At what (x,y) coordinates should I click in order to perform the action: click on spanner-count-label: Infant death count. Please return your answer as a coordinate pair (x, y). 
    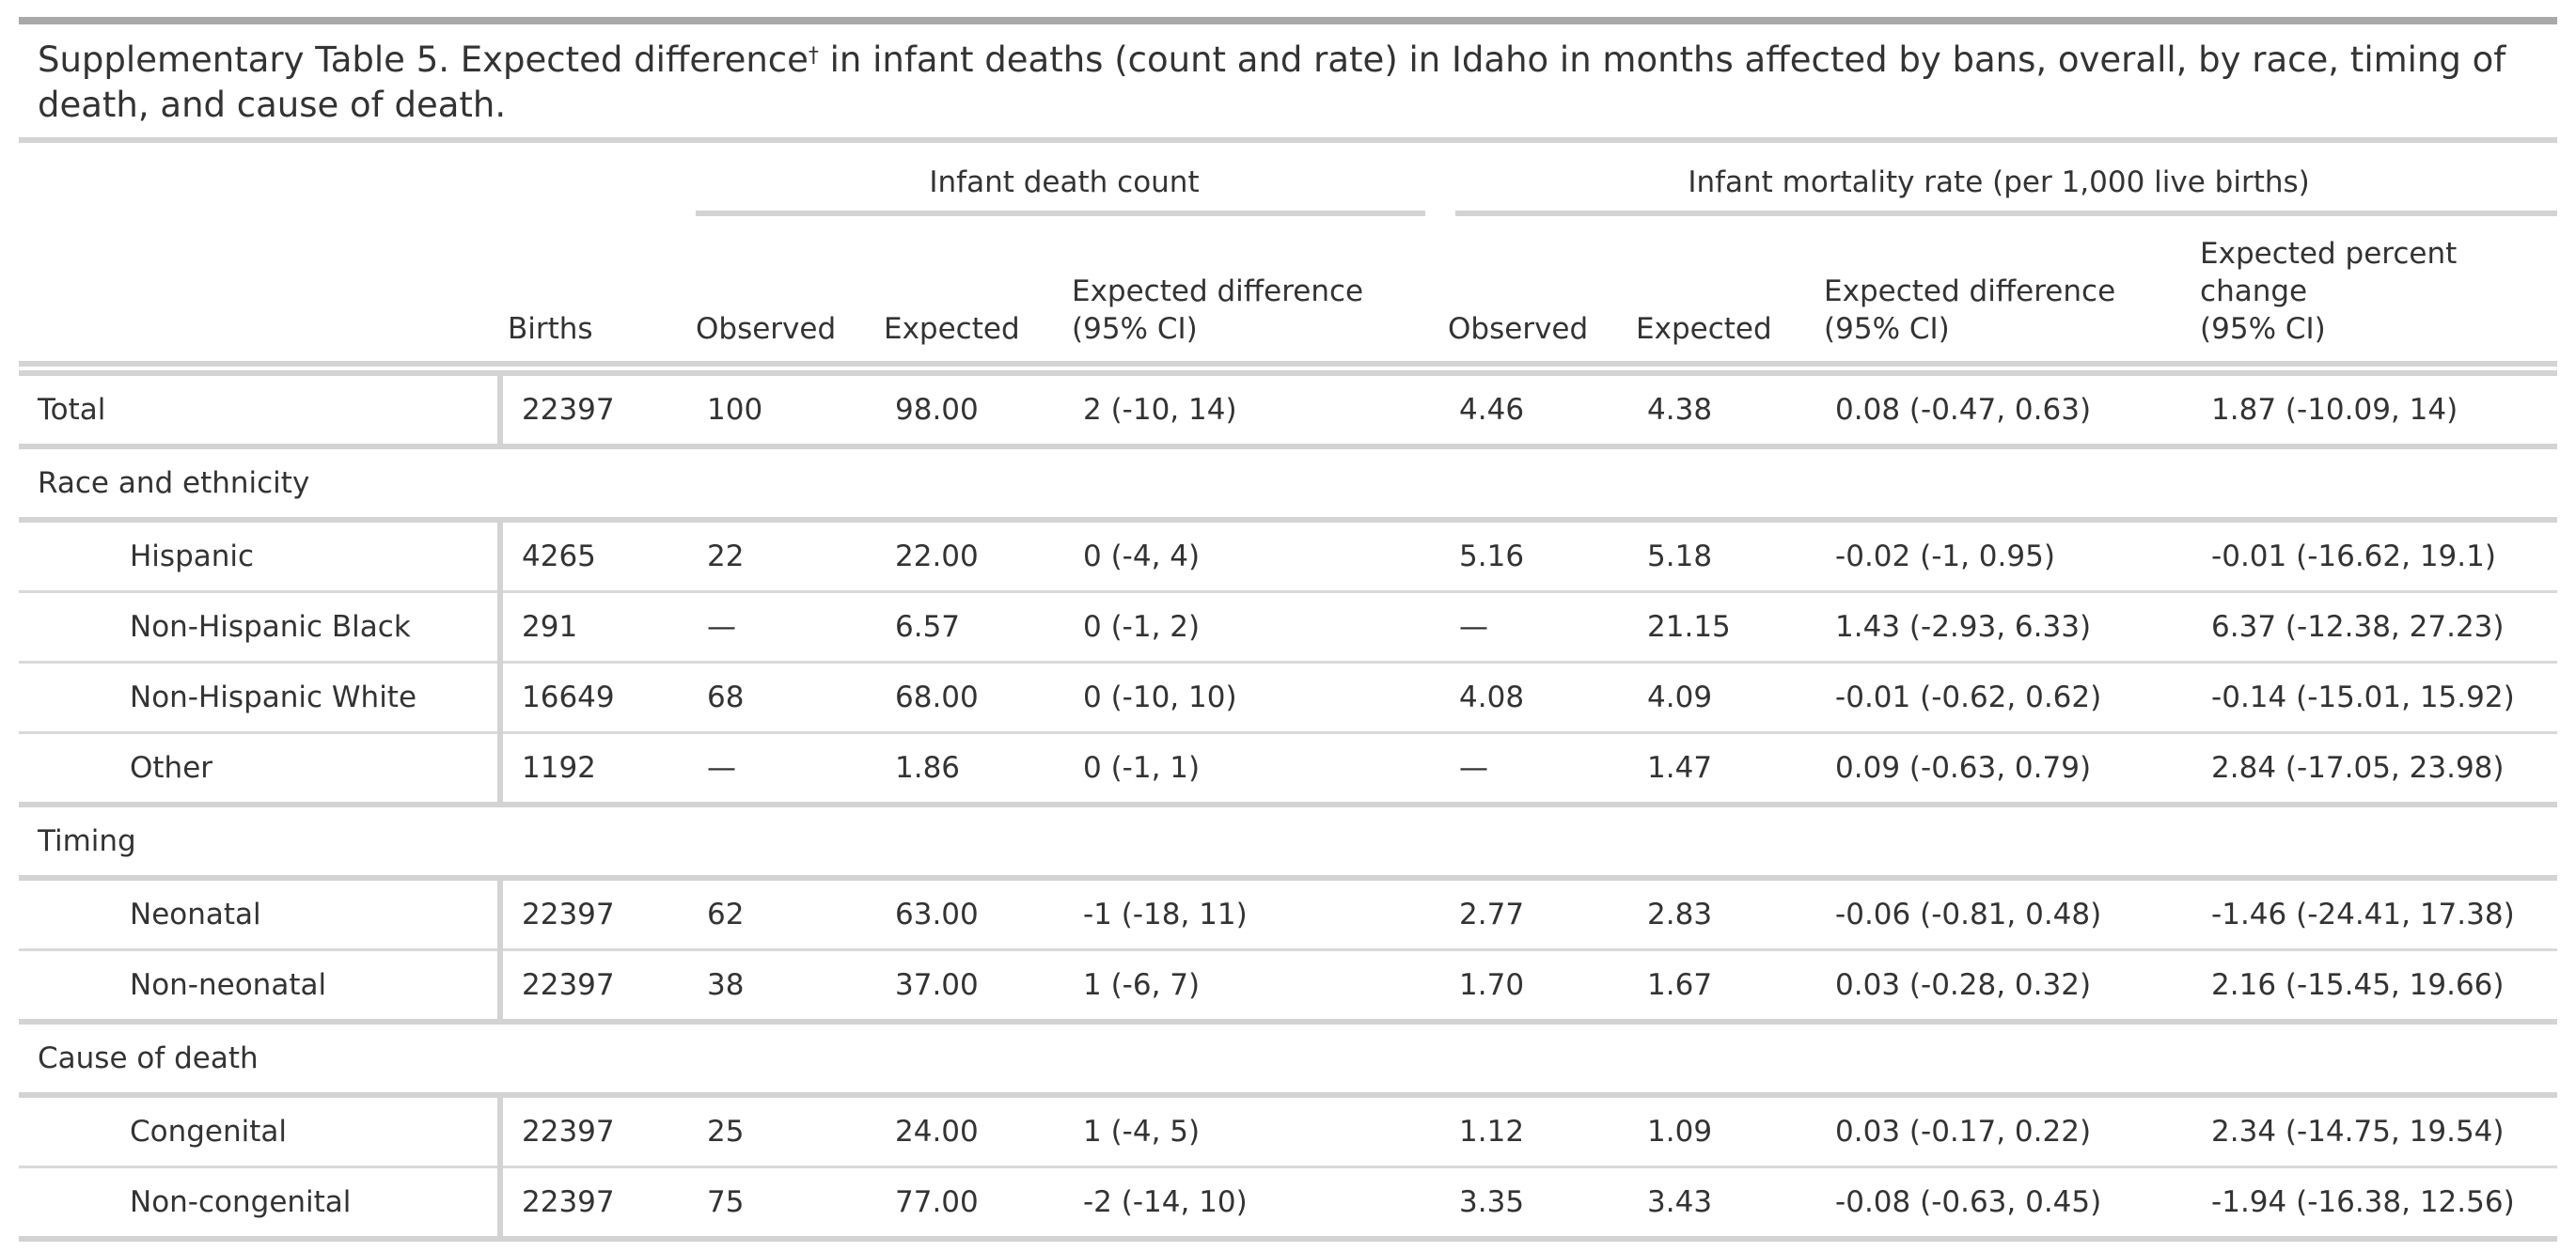
    Looking at the image, I should click on (1064, 182).